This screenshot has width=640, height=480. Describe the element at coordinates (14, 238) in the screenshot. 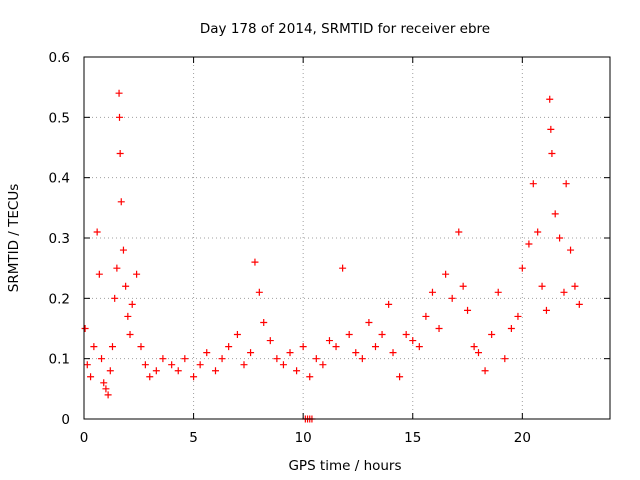

I see `y-axis-label: SRMTID / TECUs` at that location.